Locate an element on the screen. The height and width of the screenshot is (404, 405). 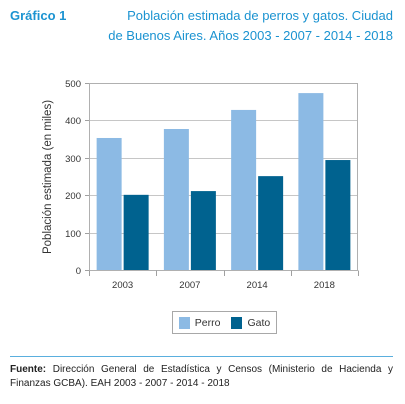
legend-swatch-gato is located at coordinates (237, 322).